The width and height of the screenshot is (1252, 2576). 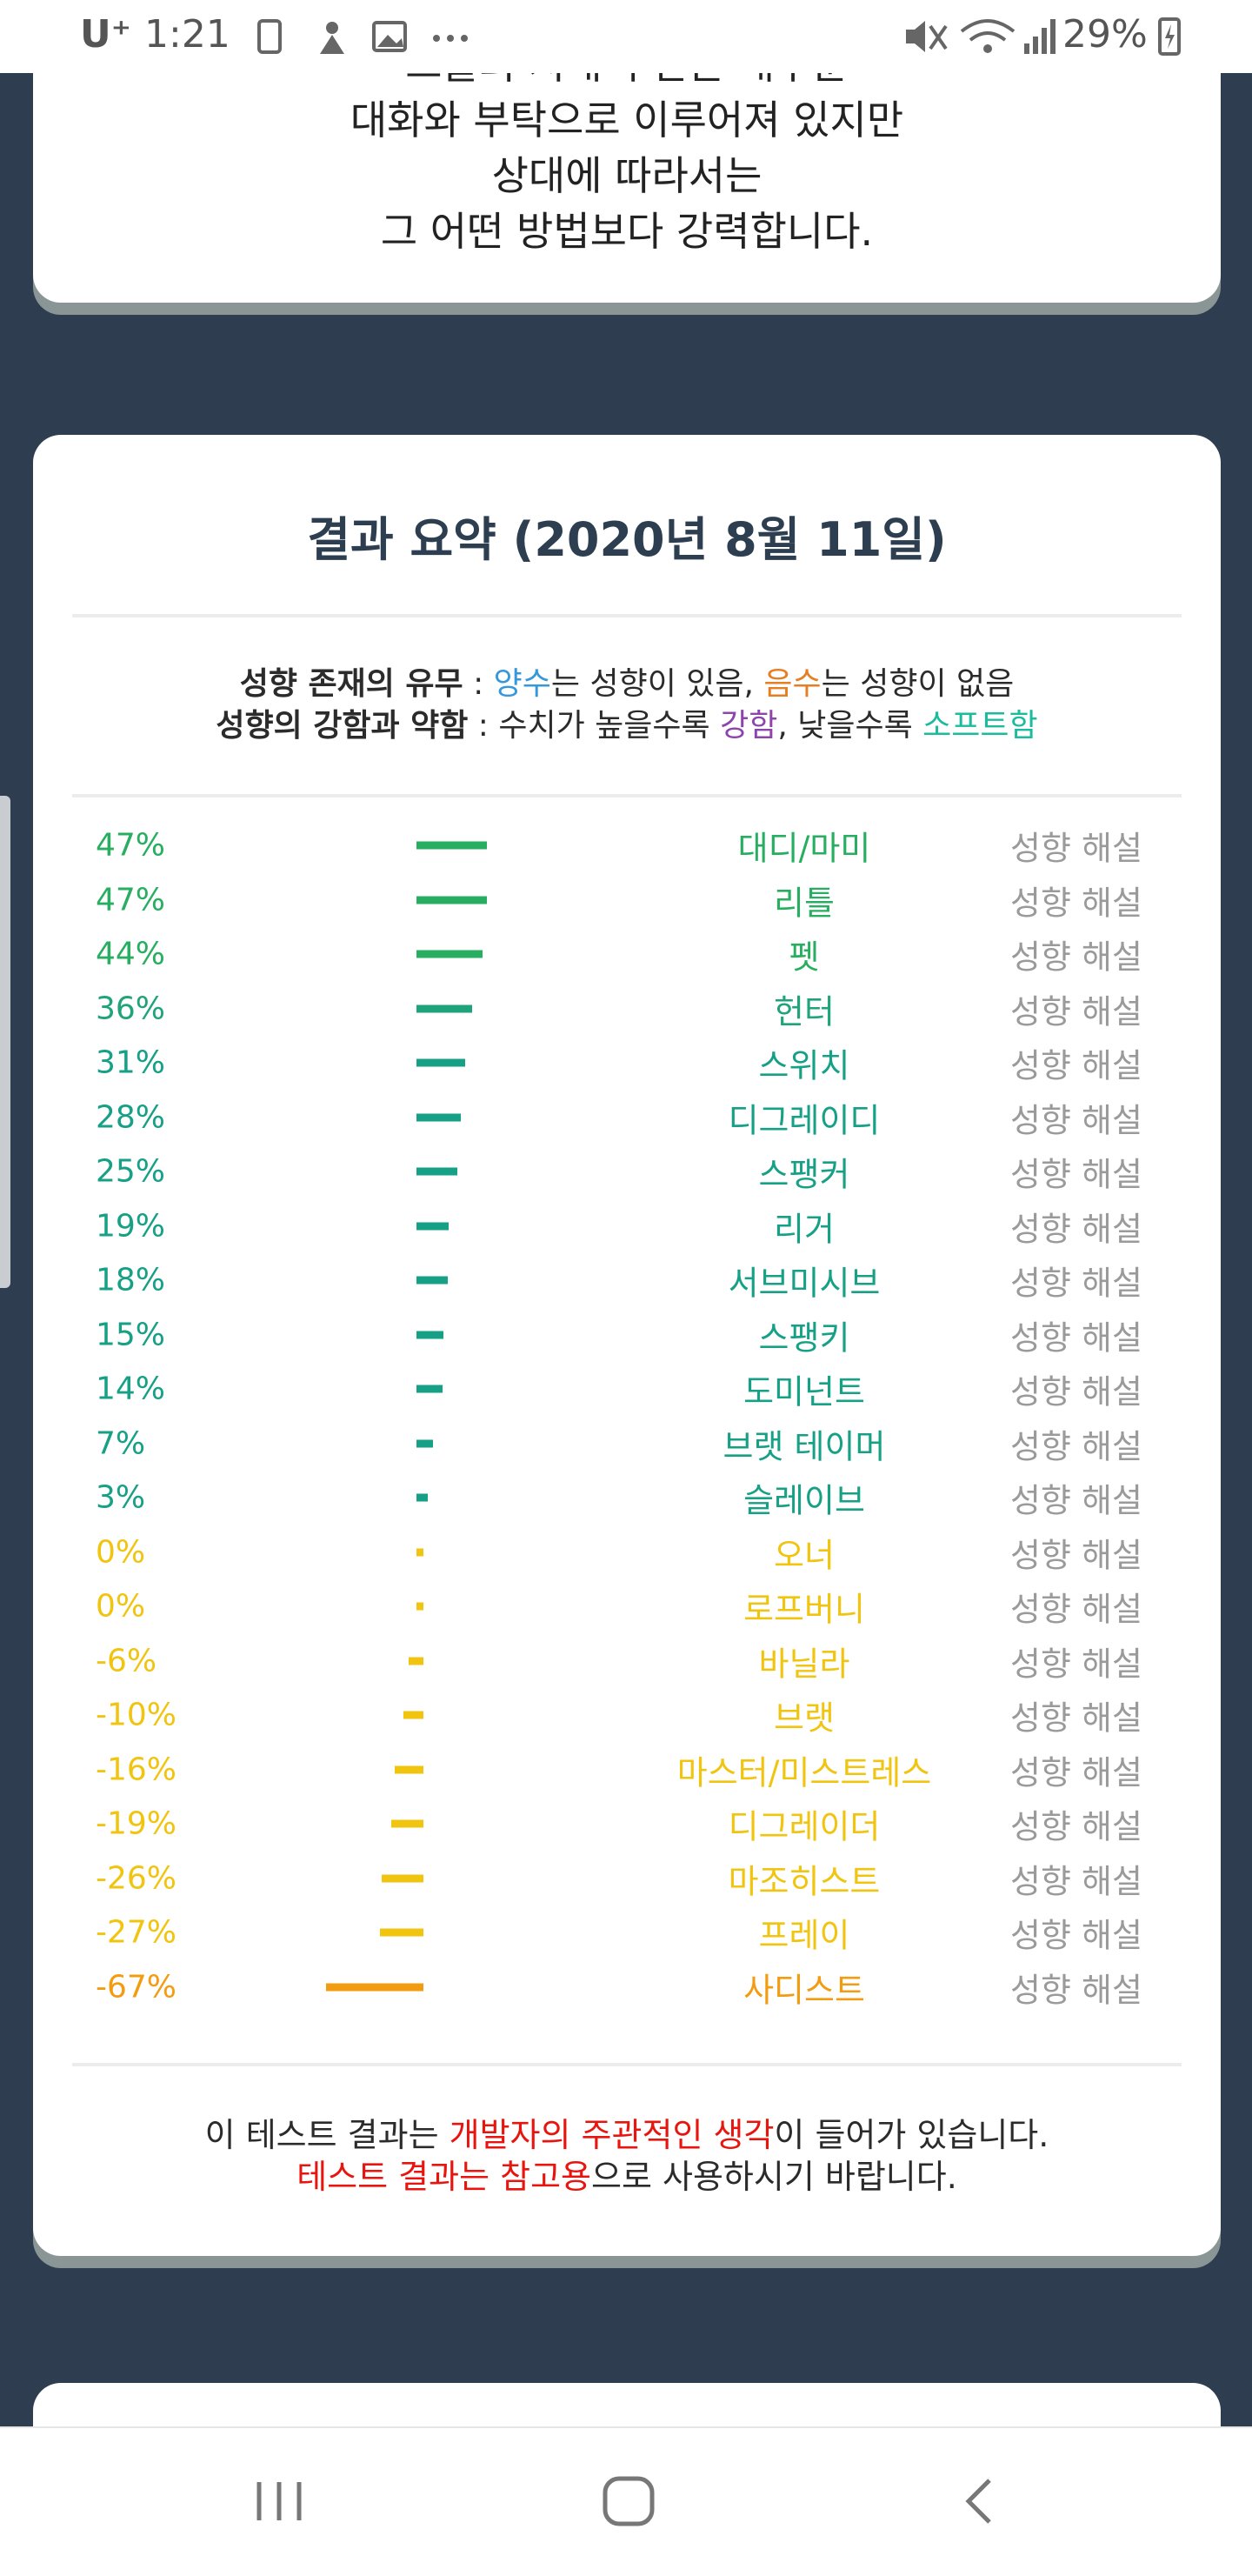 I want to click on text-segment: 양수, so click(x=522, y=684).